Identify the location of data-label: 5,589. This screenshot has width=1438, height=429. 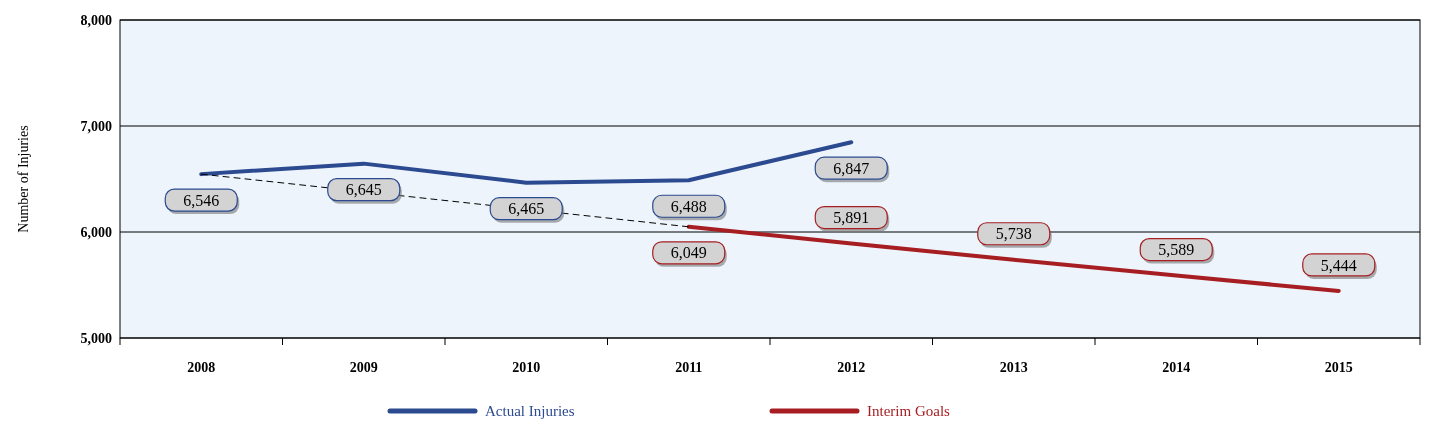
(1176, 250).